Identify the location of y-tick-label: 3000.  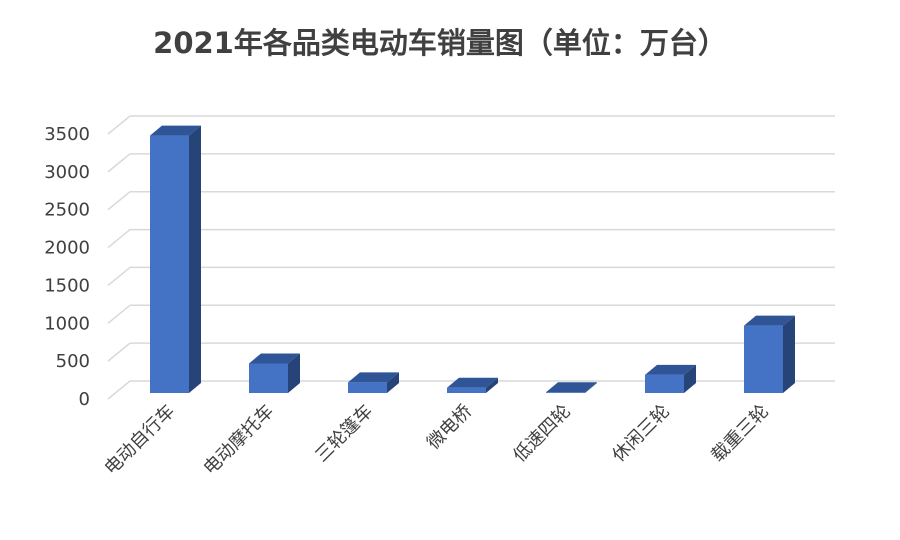
(67, 172).